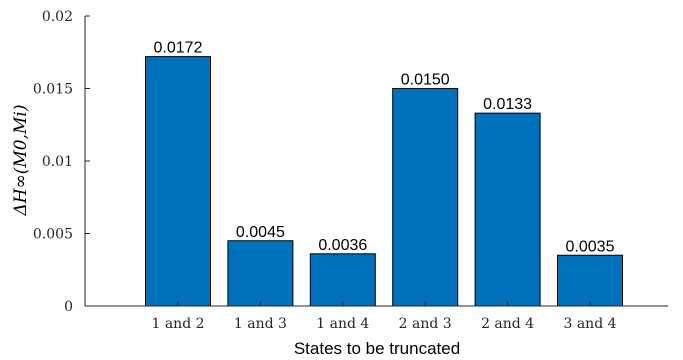 Image resolution: width=683 pixels, height=360 pixels. Describe the element at coordinates (53, 90) in the screenshot. I see `y-tick-label: 0.015` at that location.